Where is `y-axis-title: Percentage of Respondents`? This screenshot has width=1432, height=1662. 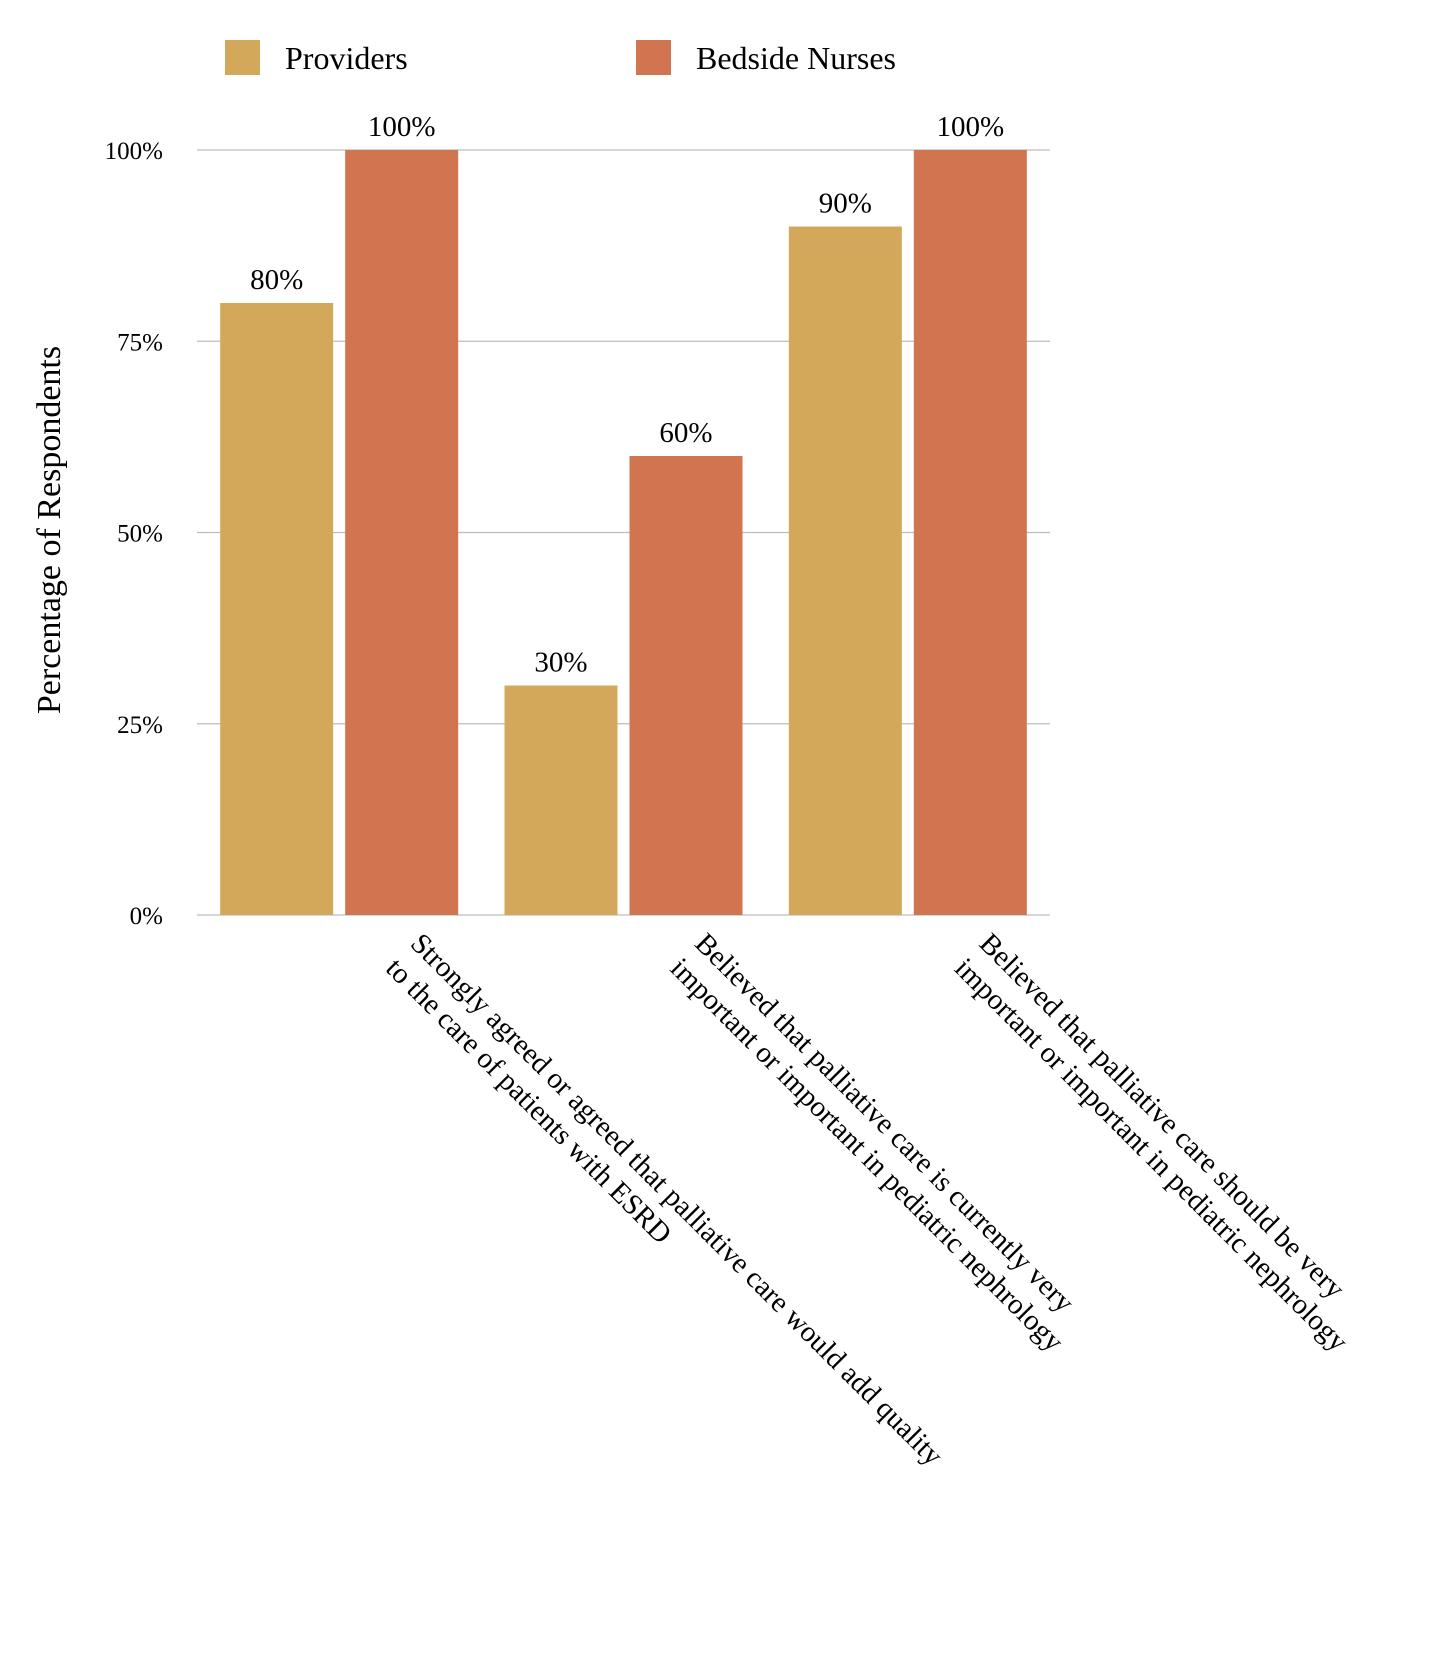
y-axis-title: Percentage of Respondents is located at coordinates (49, 530).